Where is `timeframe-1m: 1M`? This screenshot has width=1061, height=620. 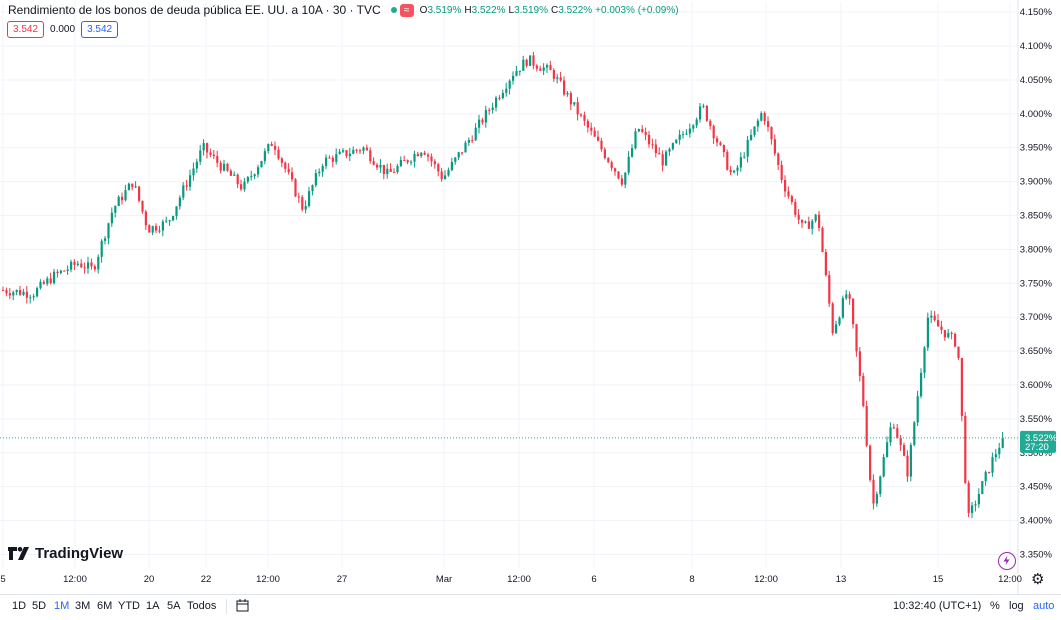 timeframe-1m: 1M is located at coordinates (62, 606).